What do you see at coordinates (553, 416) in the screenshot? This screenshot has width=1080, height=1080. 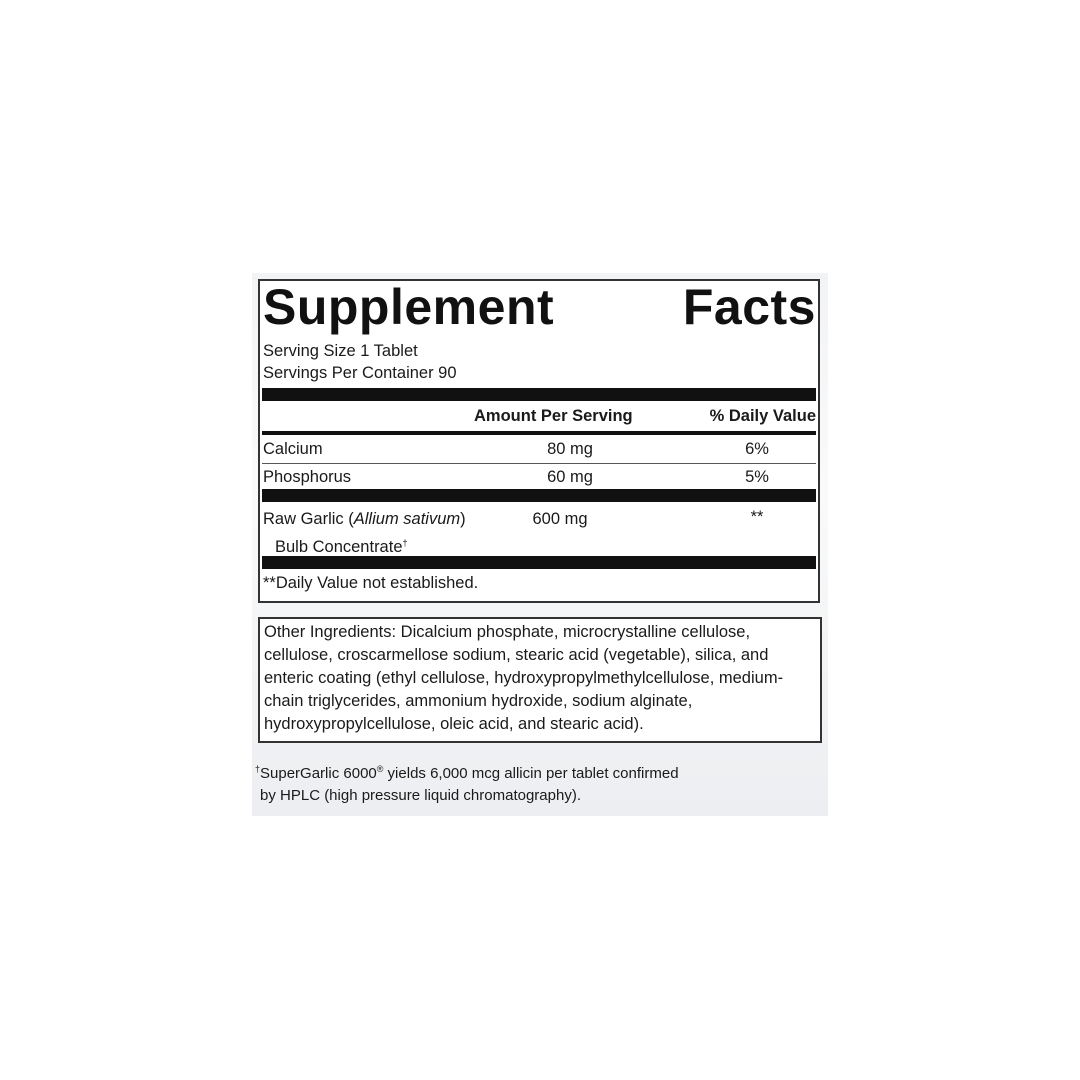 I see `column-header-amount: Amount Per Serving` at bounding box center [553, 416].